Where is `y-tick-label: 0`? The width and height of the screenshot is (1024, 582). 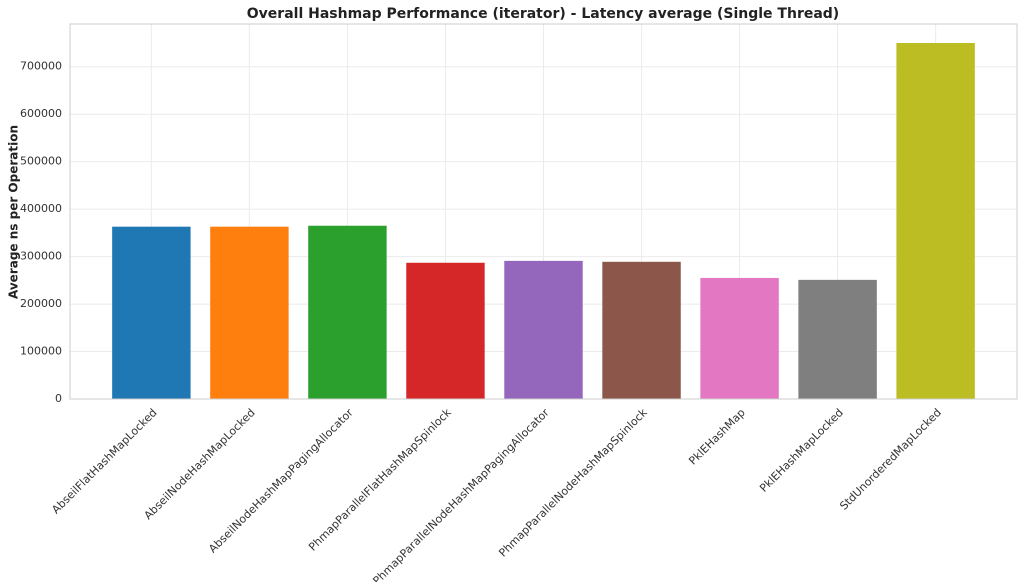 y-tick-label: 0 is located at coordinates (58, 398).